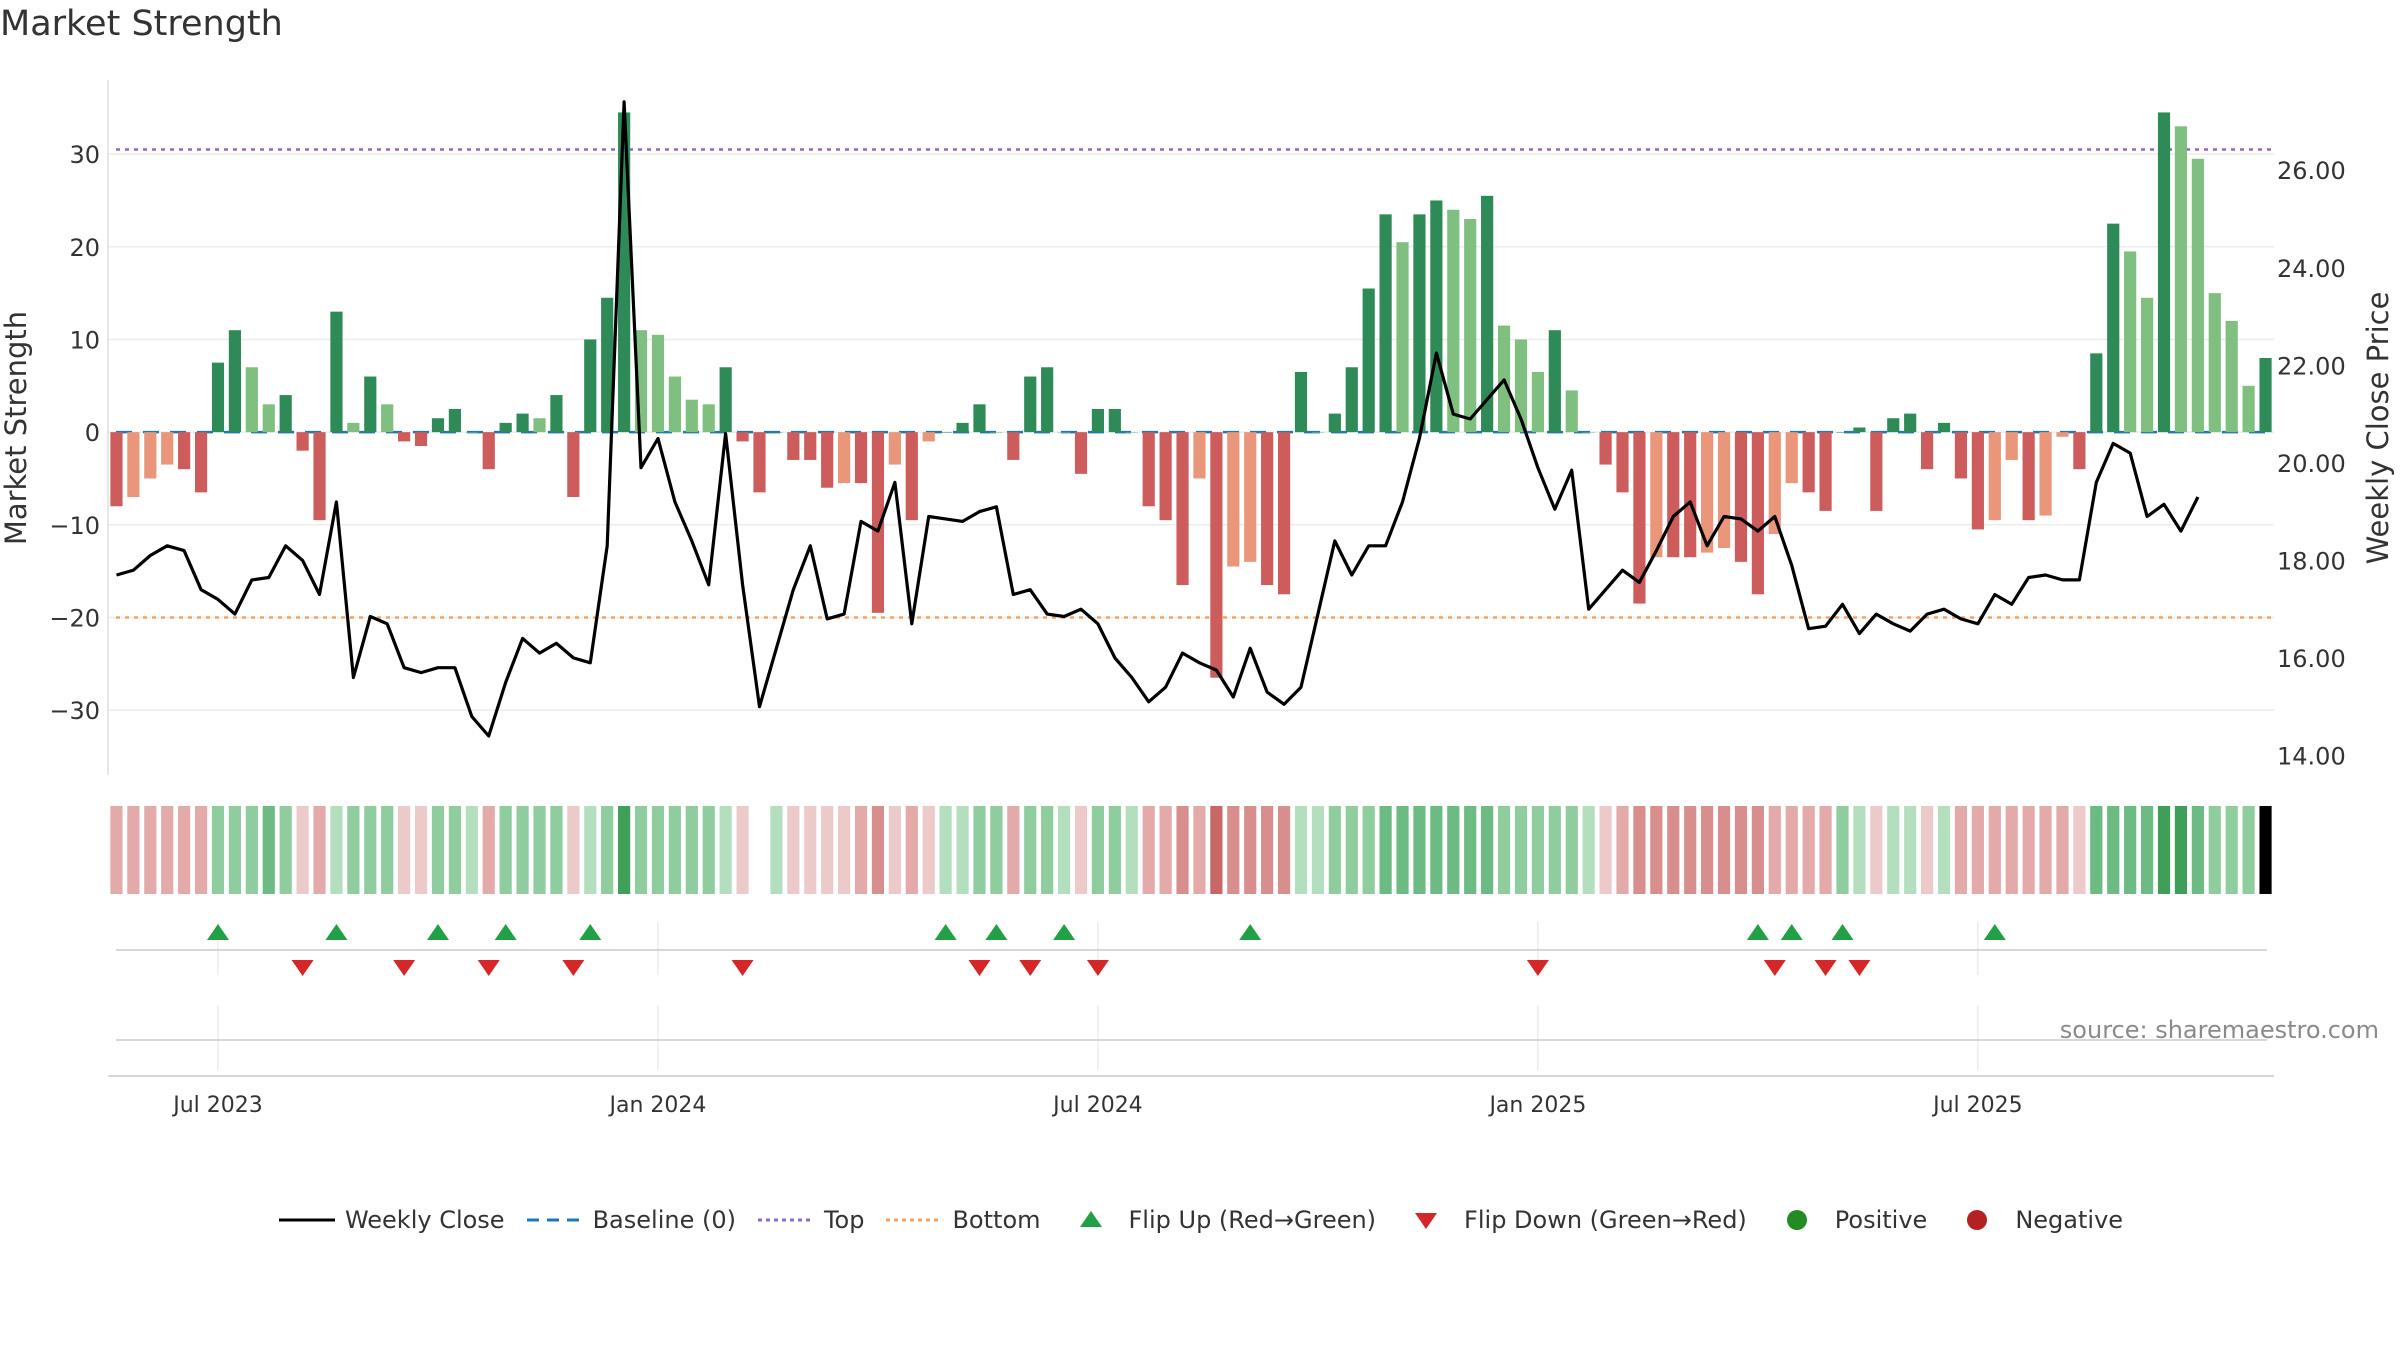 This screenshot has width=2400, height=1350. I want to click on y-axis-label: Market Strength, so click(16, 428).